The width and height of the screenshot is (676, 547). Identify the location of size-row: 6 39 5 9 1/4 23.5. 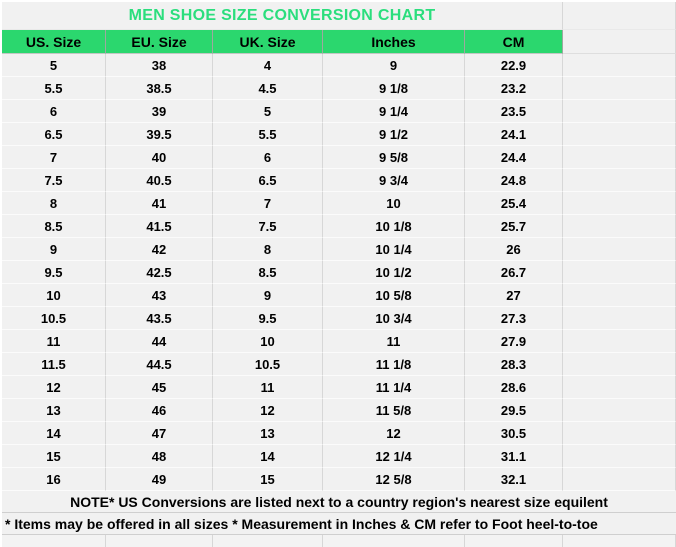
(339, 111).